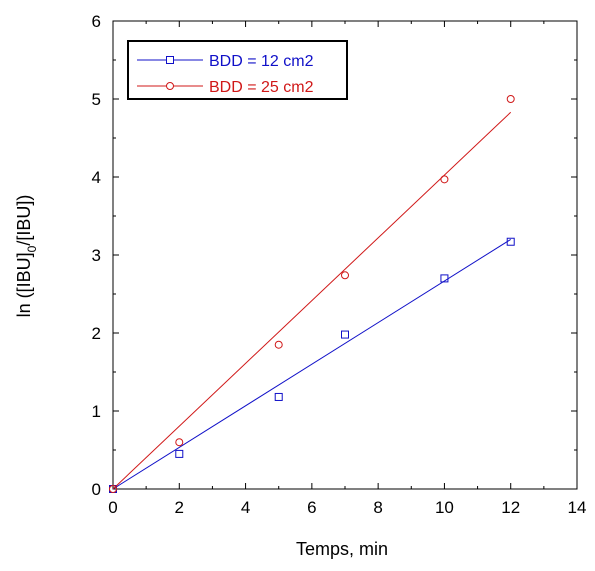  Describe the element at coordinates (112, 507) in the screenshot. I see `x-tick-label: 0` at that location.